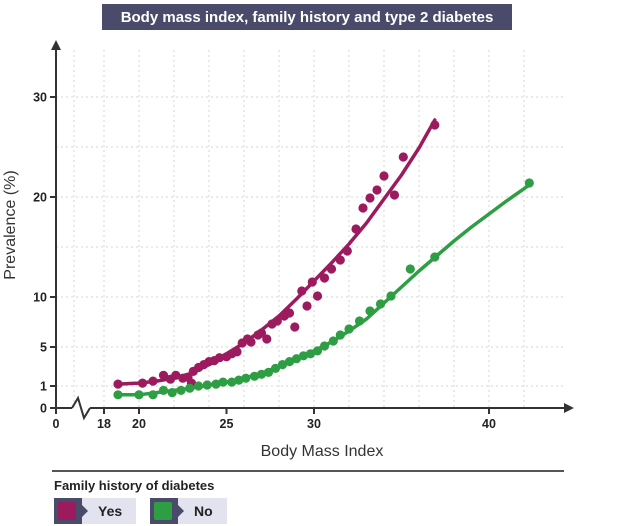  Describe the element at coordinates (43, 409) in the screenshot. I see `y-tick-label: 0` at that location.